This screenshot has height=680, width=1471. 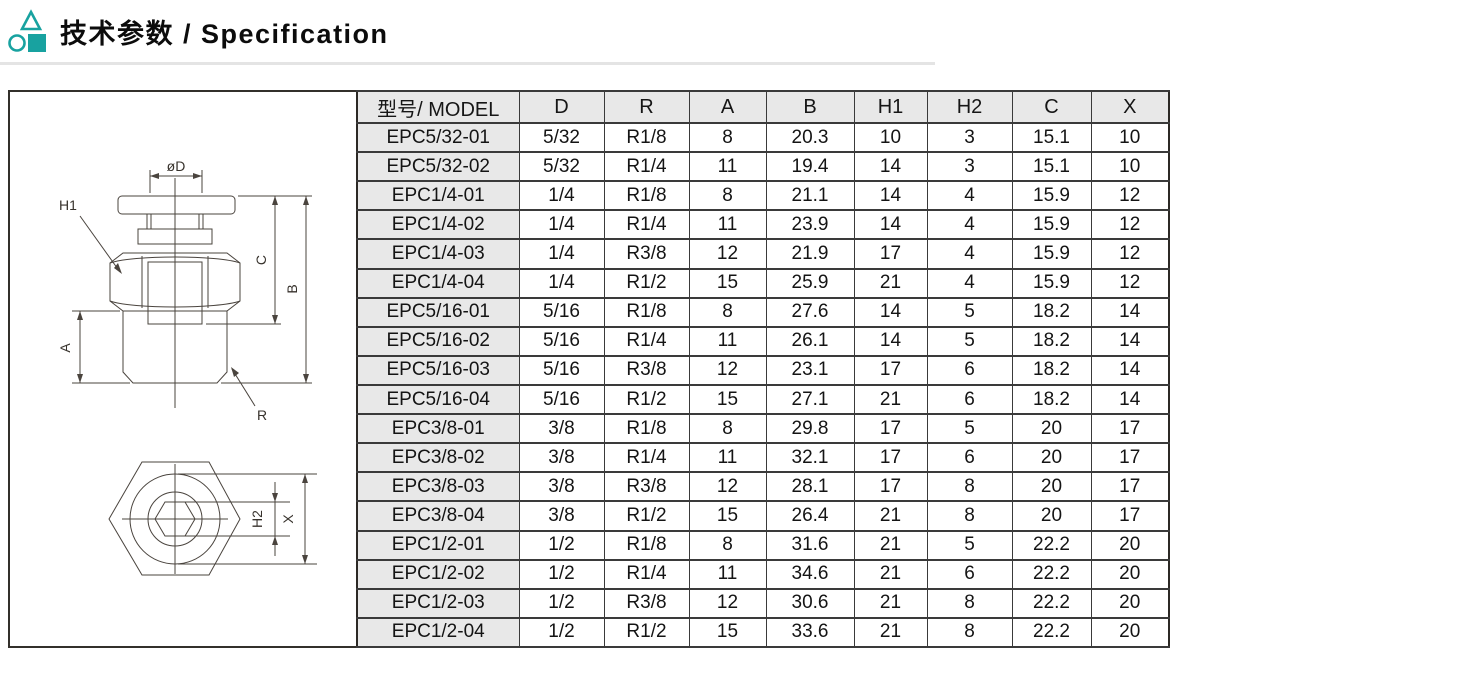 I want to click on value-cell: 34.6, so click(x=810, y=574).